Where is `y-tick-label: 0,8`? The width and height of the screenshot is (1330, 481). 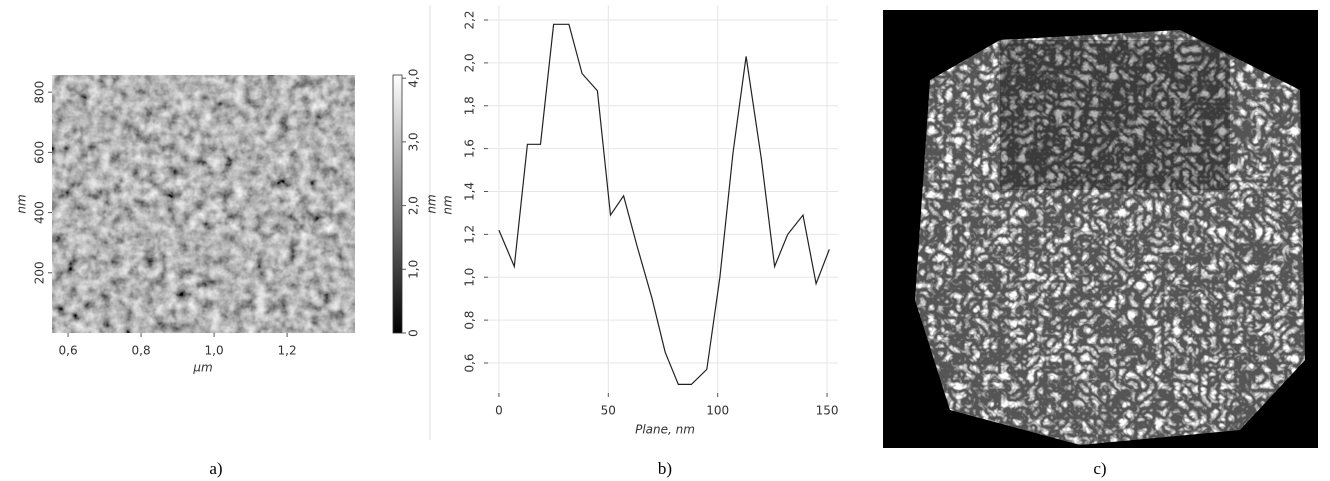 y-tick-label: 0,8 is located at coordinates (470, 320).